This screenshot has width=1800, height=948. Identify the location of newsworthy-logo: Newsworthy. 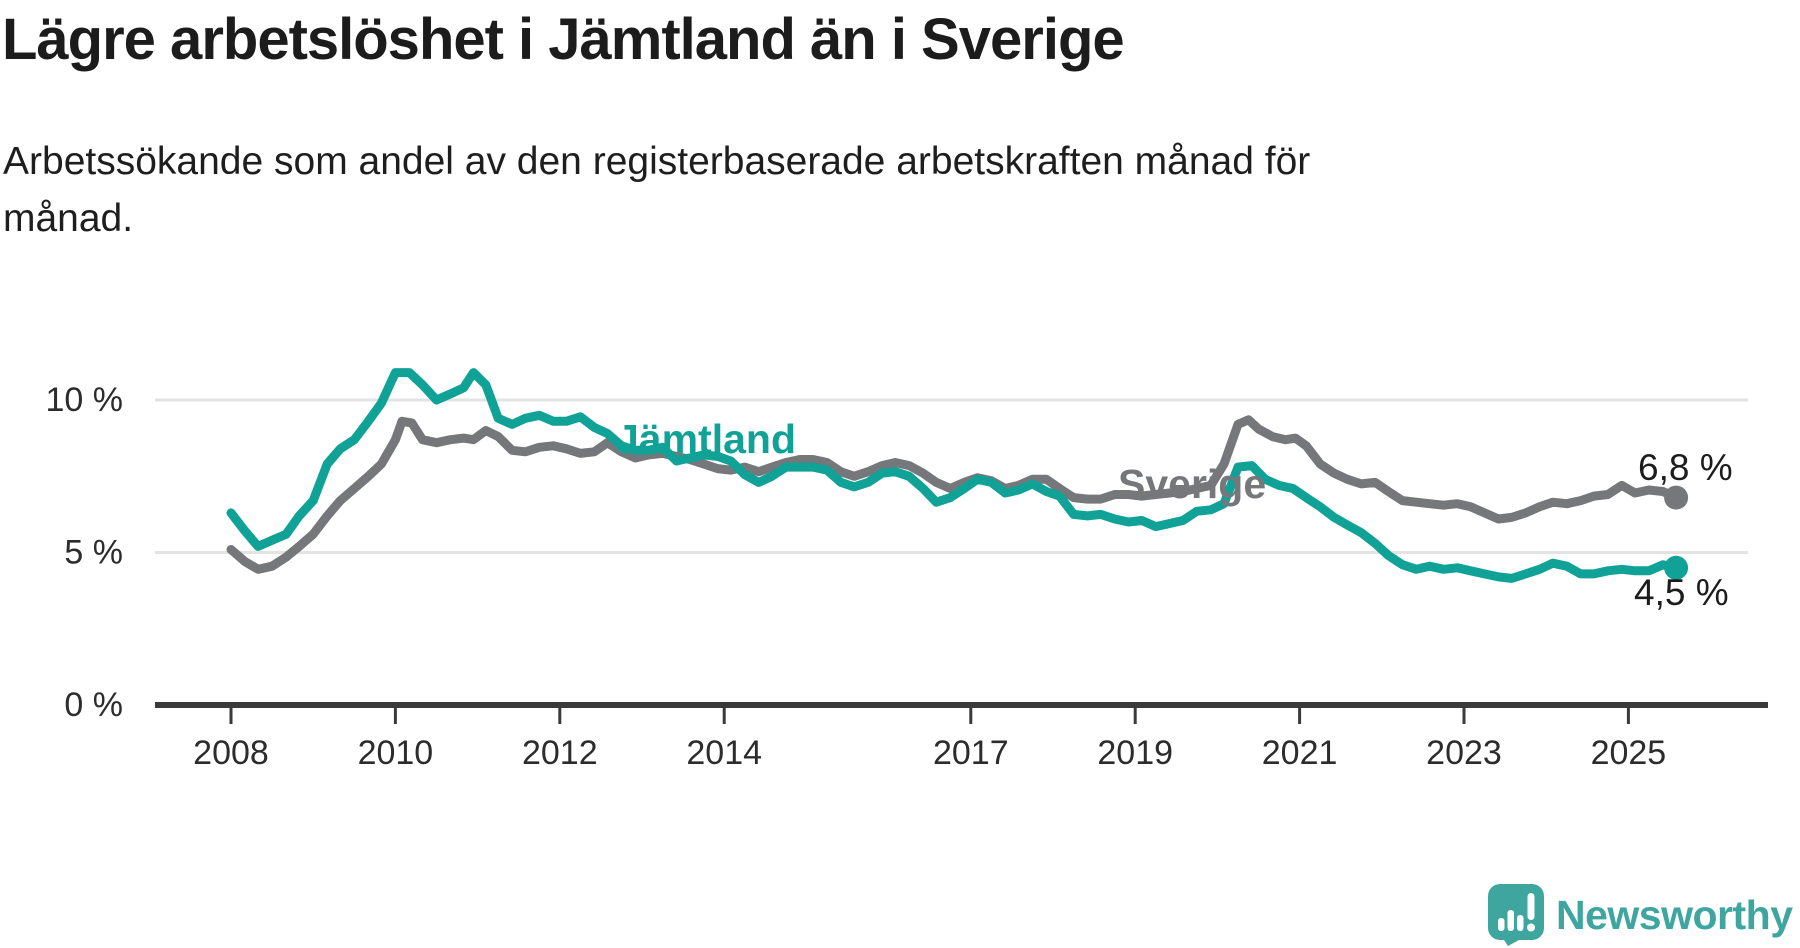
(1640, 915).